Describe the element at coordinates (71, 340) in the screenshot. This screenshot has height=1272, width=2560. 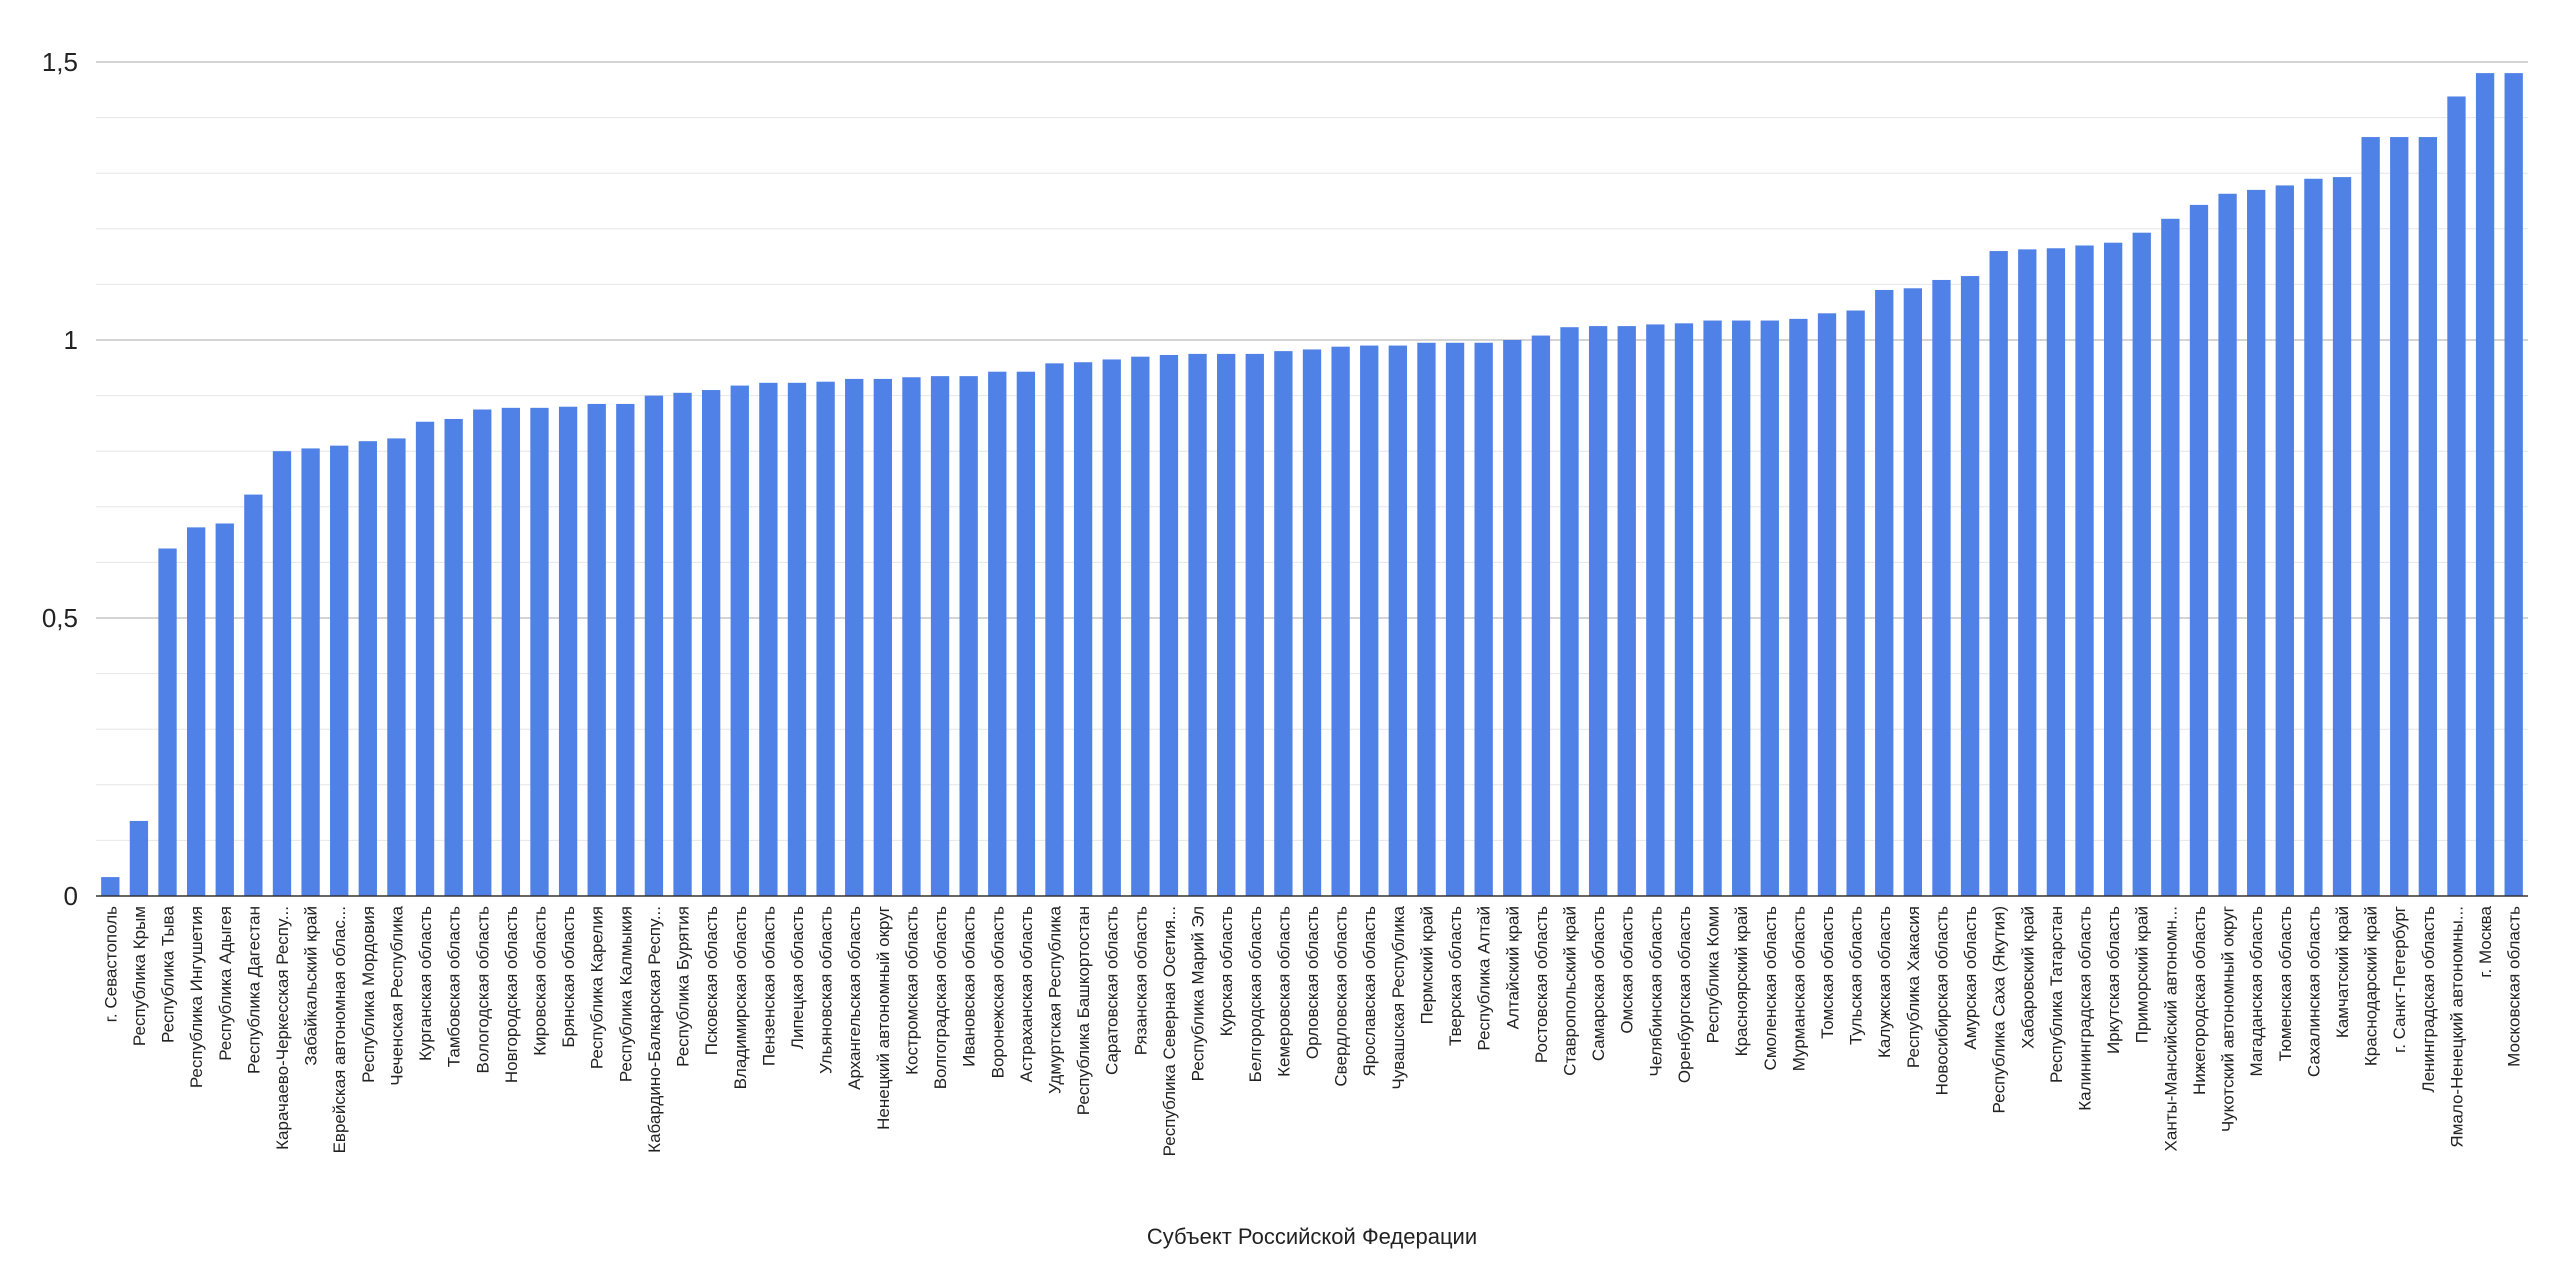
I see `y-tick-label: 1` at that location.